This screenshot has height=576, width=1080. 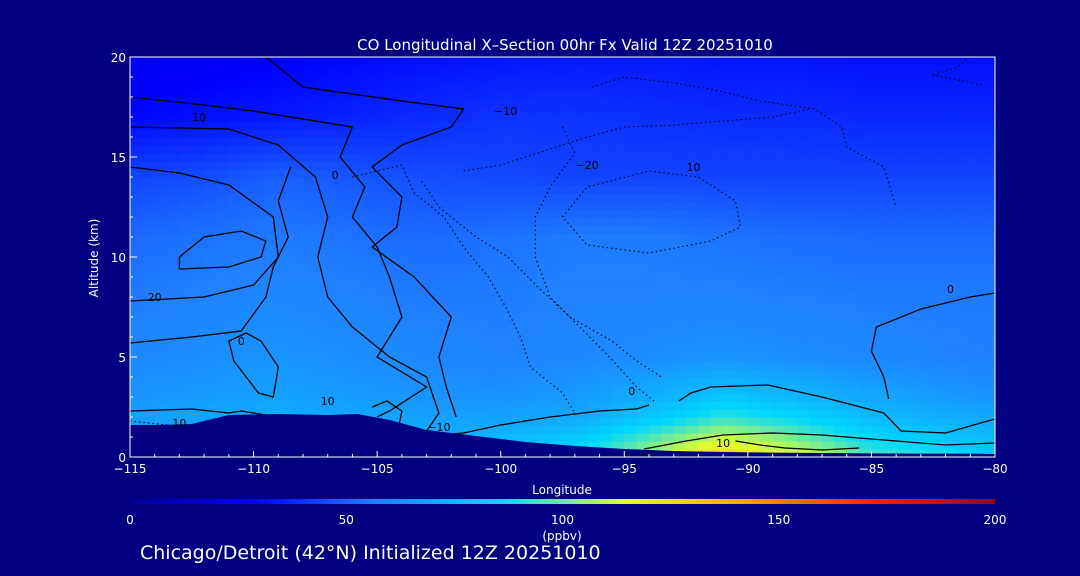 I want to click on x-axis-label: Longitude, so click(x=562, y=490).